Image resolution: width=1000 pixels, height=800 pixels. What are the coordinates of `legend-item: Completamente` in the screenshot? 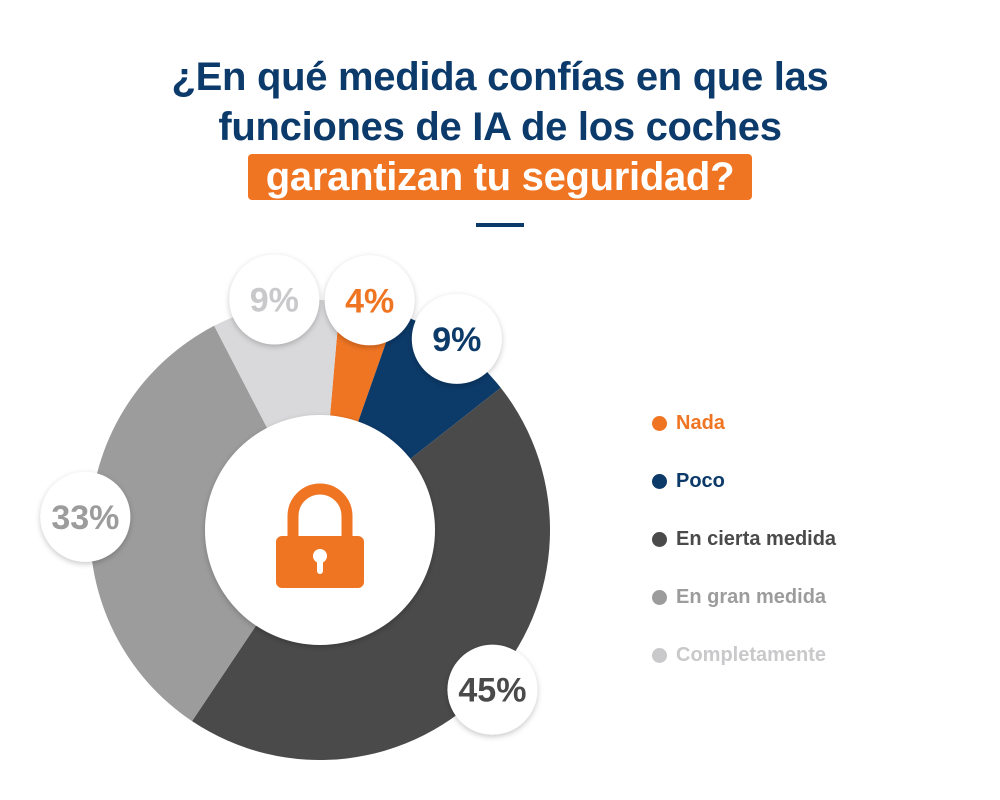 It's located at (744, 655).